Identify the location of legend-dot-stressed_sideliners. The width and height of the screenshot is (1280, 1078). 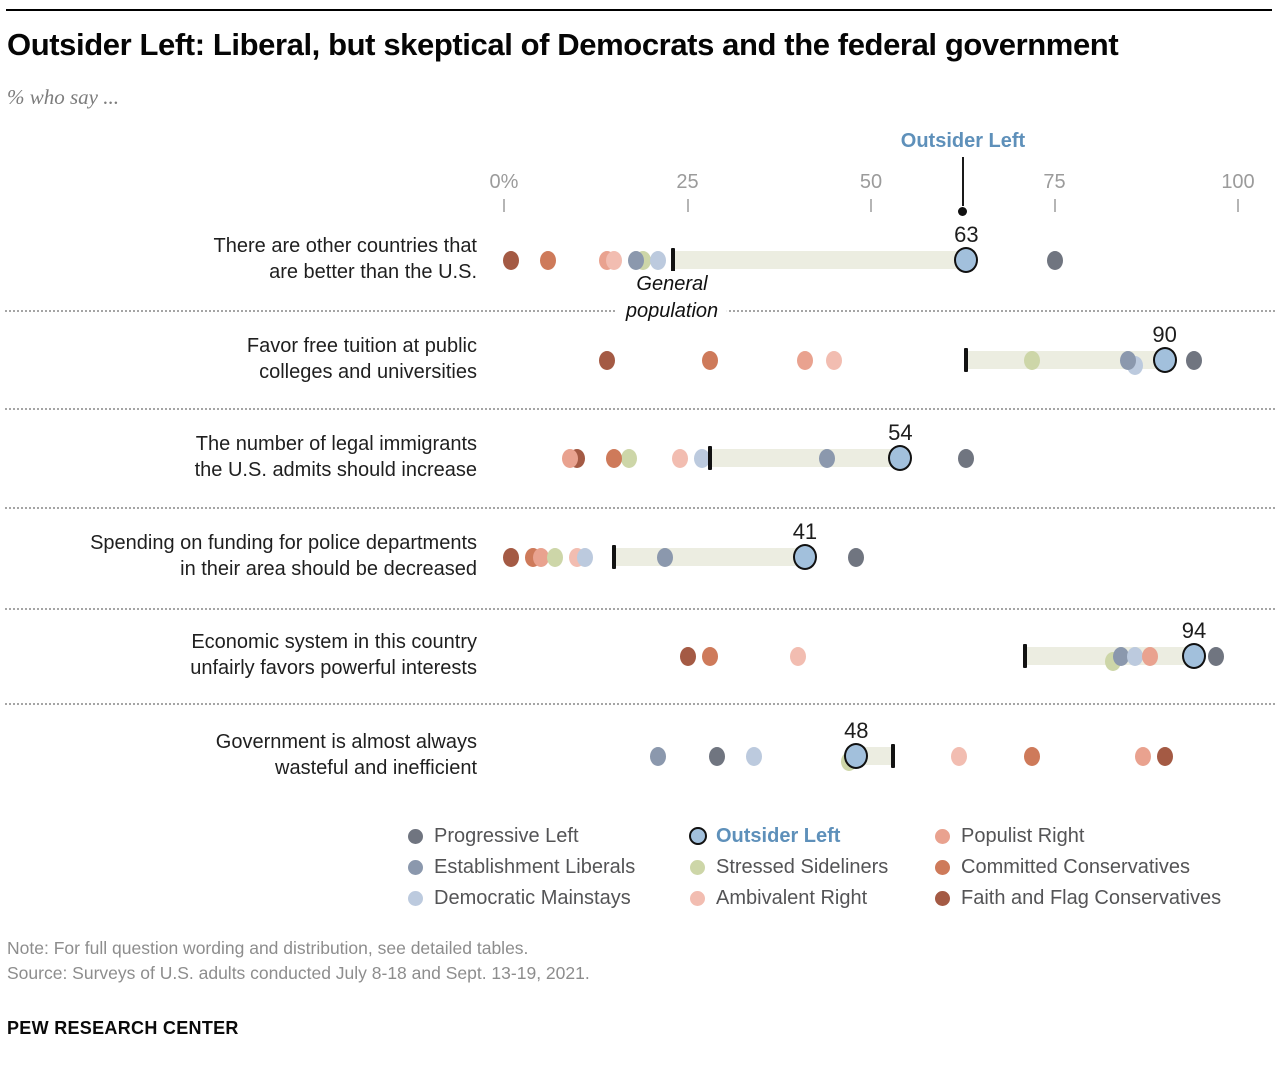
(697, 867).